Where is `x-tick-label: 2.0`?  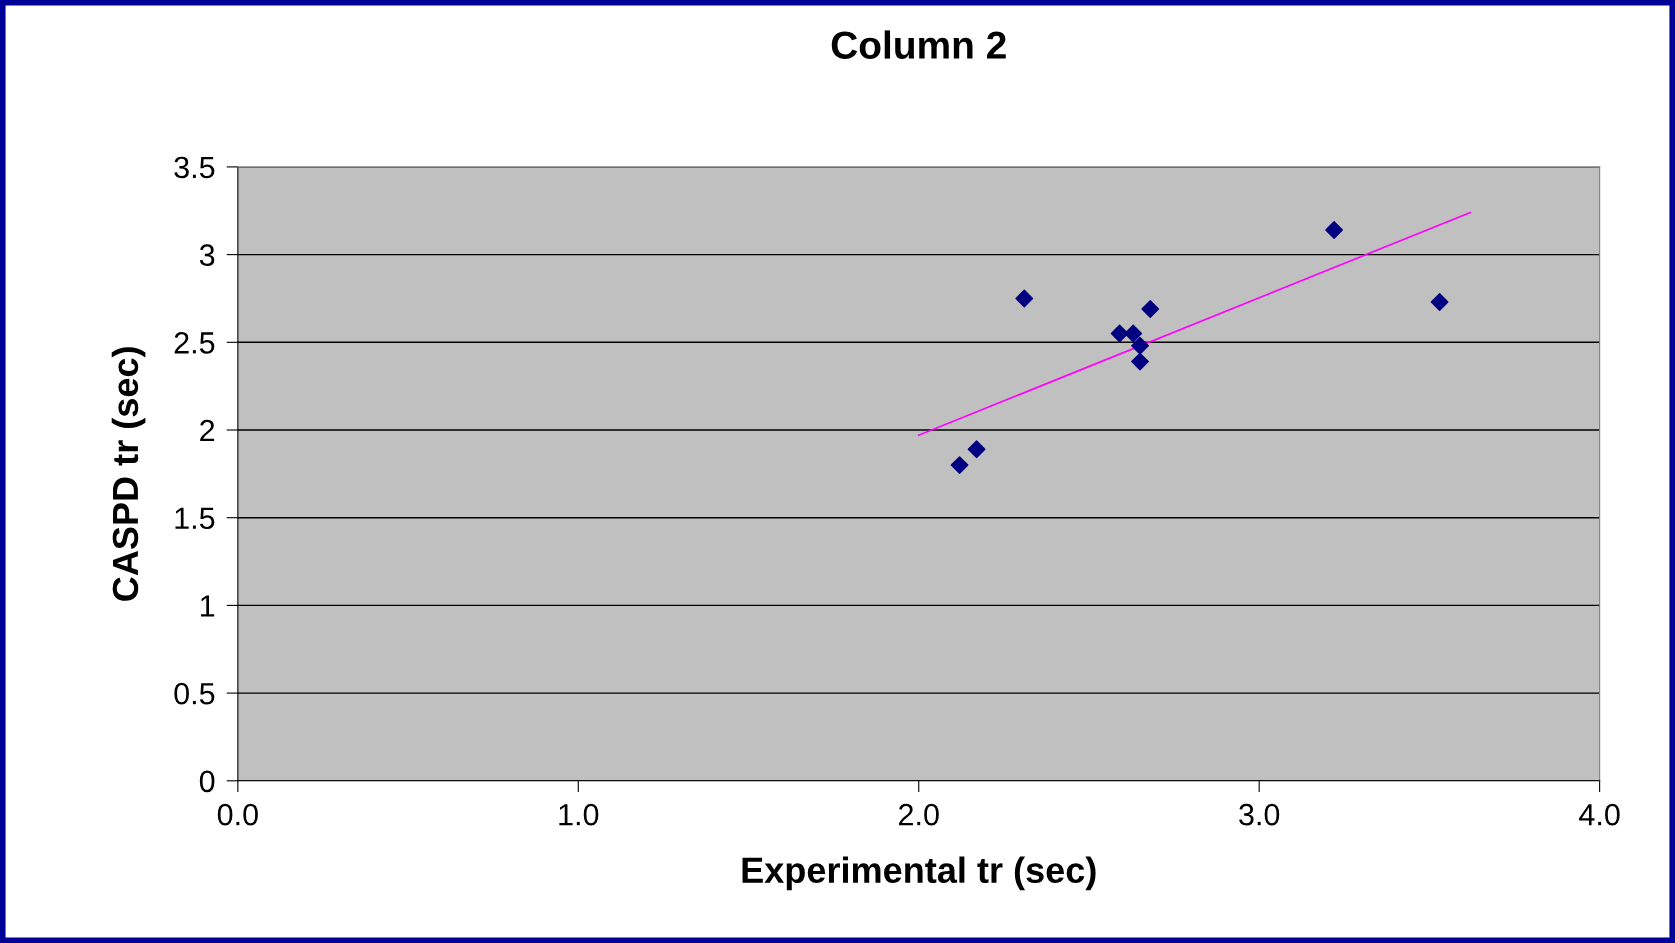 x-tick-label: 2.0 is located at coordinates (919, 814).